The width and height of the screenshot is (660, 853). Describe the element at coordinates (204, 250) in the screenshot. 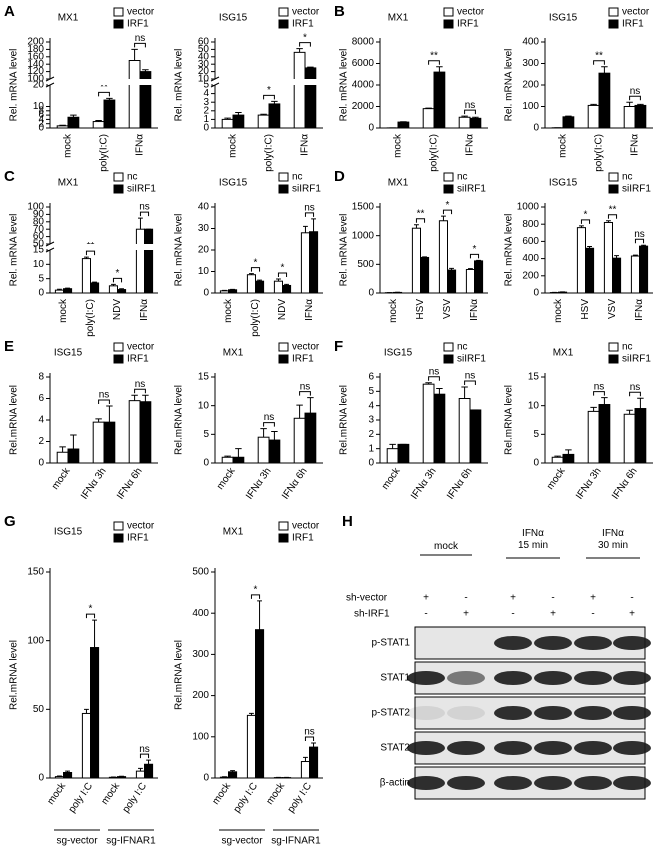

I see `y-tick-label: 20` at that location.